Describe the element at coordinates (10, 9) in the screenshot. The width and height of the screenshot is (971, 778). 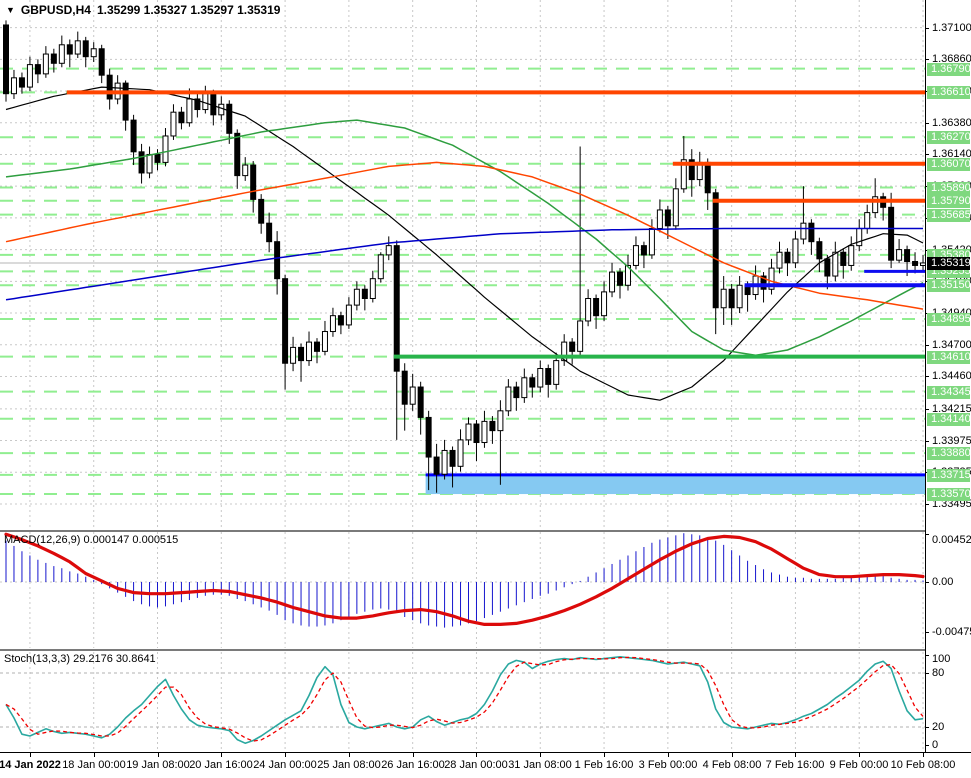
I see `symbol-dropdown-icon: ▼` at that location.